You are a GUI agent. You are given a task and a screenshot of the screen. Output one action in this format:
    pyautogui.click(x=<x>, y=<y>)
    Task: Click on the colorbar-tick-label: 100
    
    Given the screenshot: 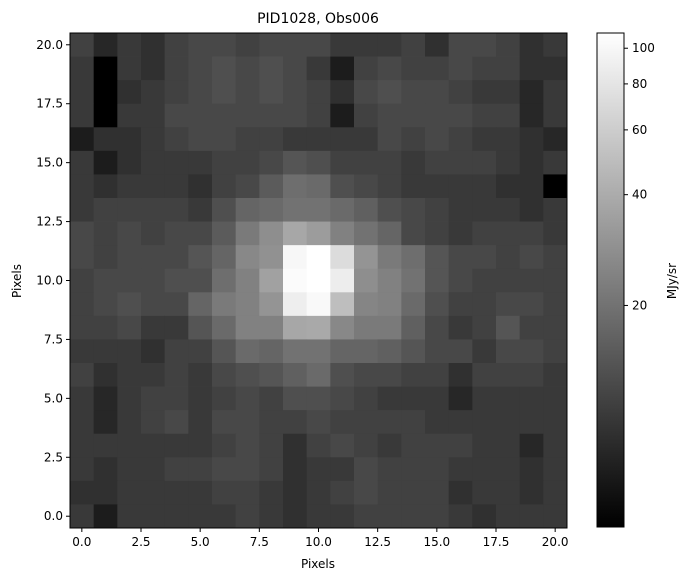 What is the action you would take?
    pyautogui.click(x=643, y=48)
    